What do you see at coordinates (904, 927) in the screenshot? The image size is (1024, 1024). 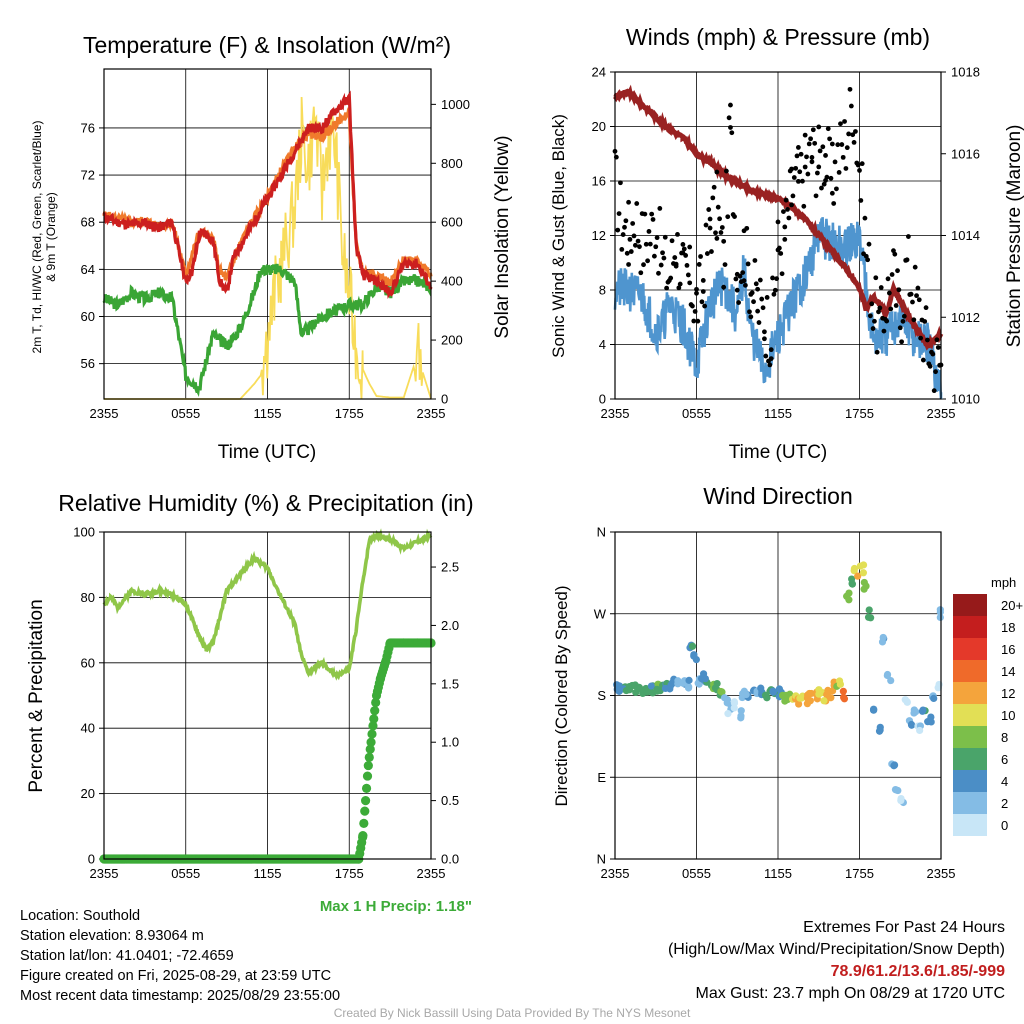 I see `extremes-heading: Extremes For Past 24 Hours` at bounding box center [904, 927].